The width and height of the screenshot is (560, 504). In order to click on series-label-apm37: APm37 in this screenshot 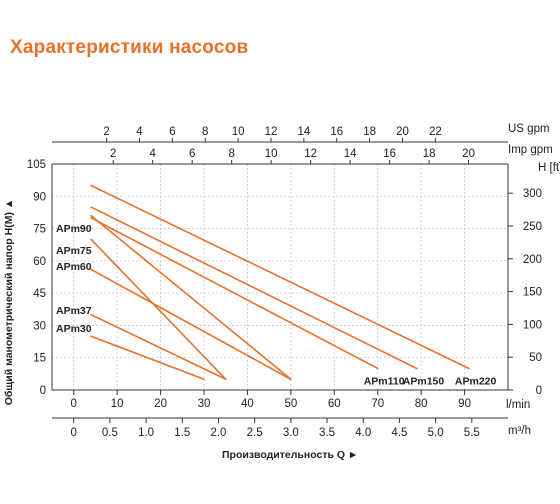, I will do `click(74, 311)`.